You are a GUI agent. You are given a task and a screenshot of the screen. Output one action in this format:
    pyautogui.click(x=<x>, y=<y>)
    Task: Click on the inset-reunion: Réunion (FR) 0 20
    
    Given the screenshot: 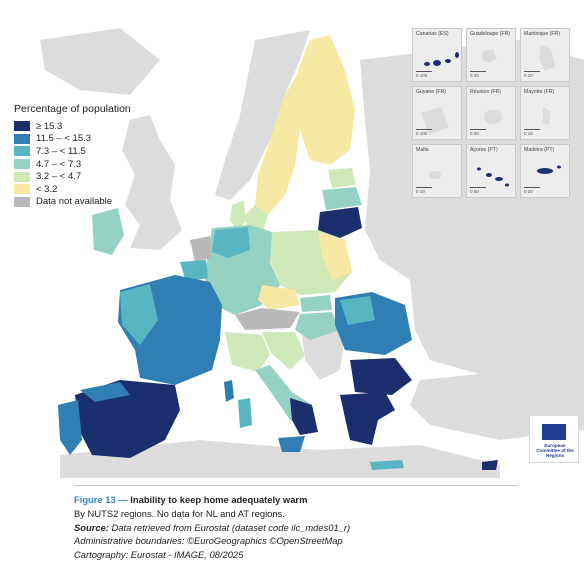 What is the action you would take?
    pyautogui.click(x=491, y=113)
    